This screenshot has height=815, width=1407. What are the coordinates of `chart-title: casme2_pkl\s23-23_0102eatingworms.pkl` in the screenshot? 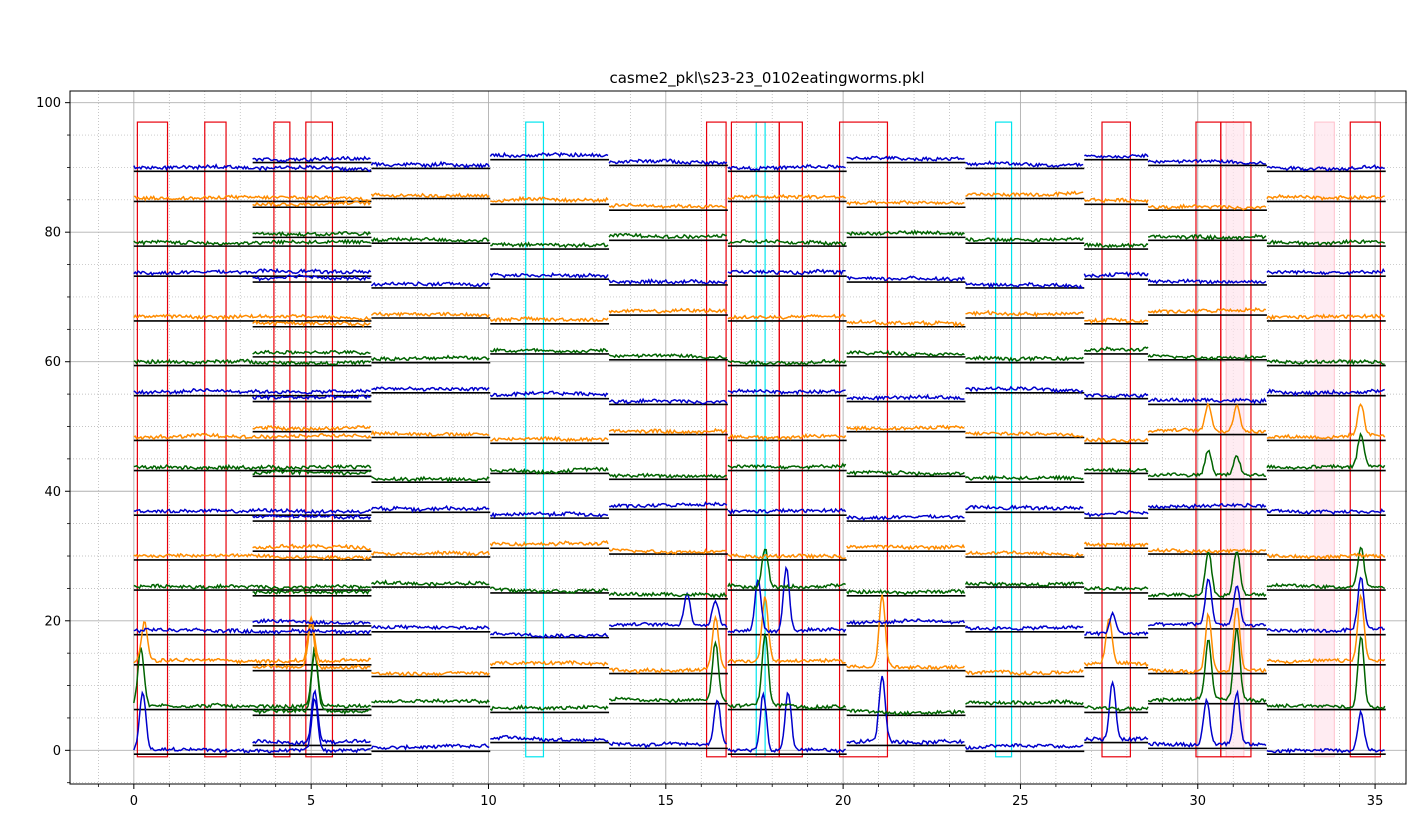 It's located at (766, 78).